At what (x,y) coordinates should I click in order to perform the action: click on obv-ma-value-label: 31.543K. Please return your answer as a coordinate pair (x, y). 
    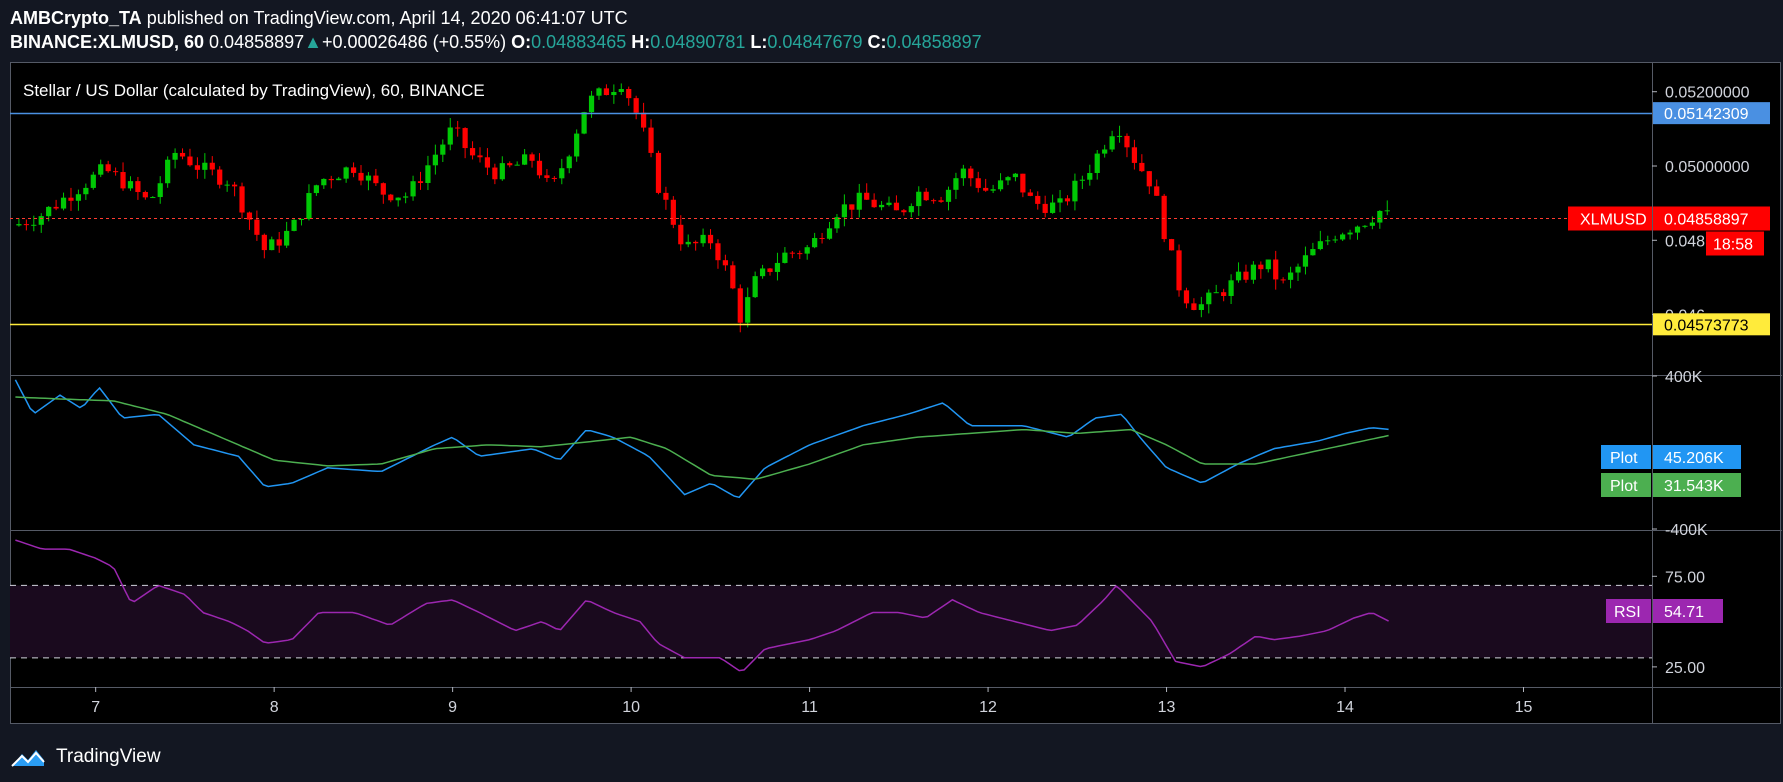
    Looking at the image, I should click on (1694, 486).